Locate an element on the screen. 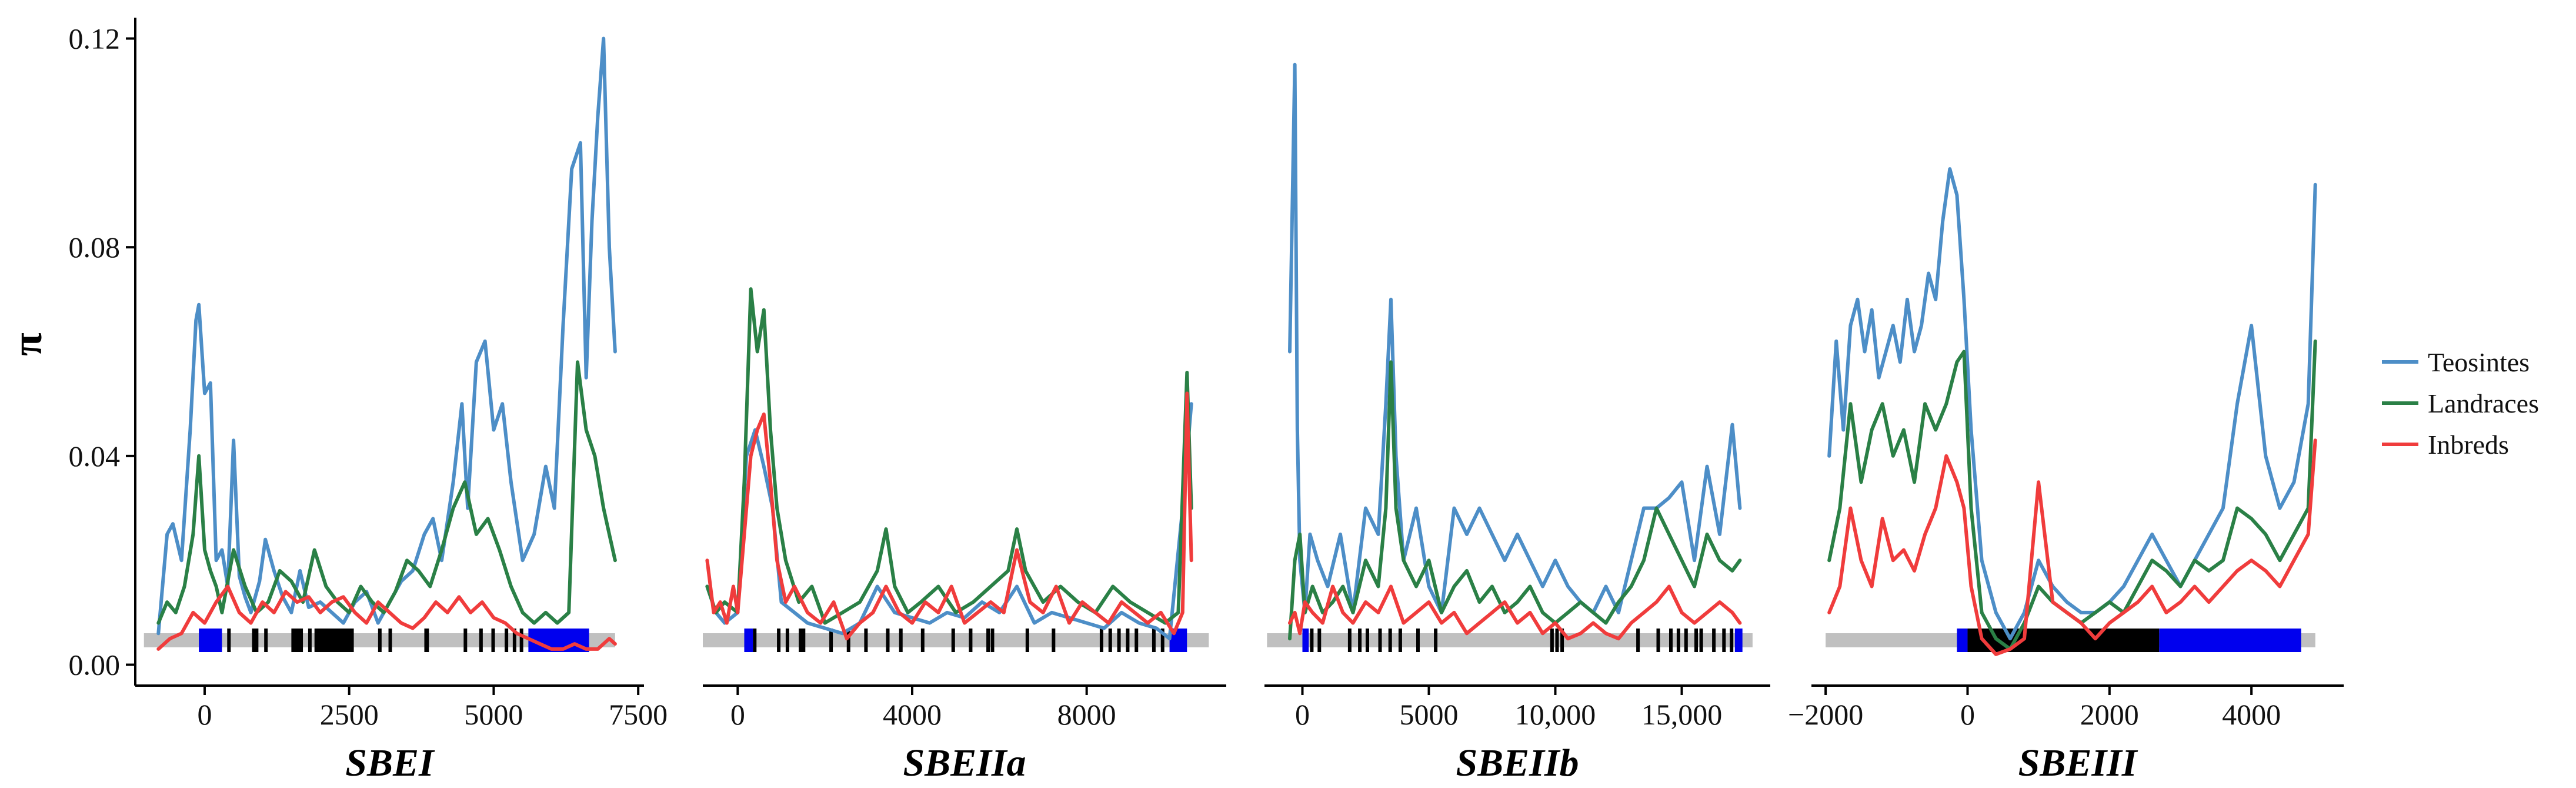 This screenshot has width=2576, height=788. x-tick-label: 2500 is located at coordinates (349, 714).